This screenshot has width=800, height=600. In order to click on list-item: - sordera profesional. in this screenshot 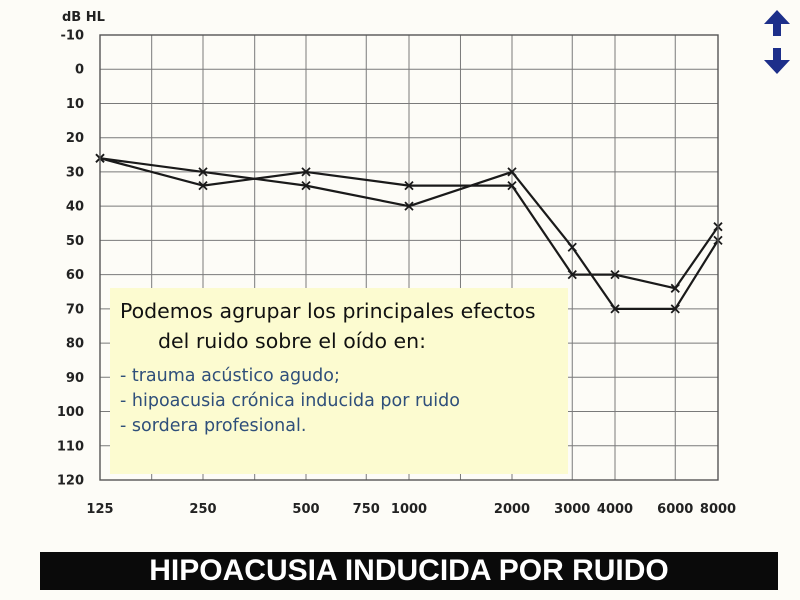, I will do `click(213, 426)`.